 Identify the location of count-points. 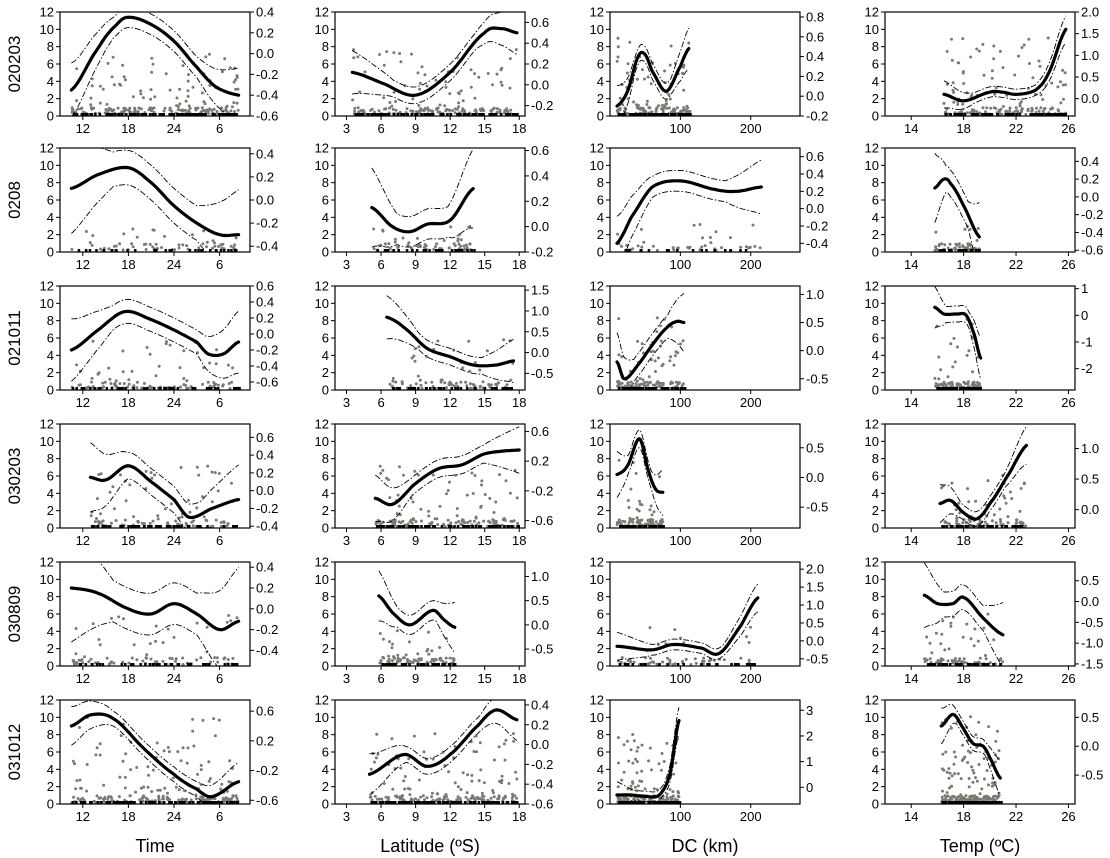
(434, 82).